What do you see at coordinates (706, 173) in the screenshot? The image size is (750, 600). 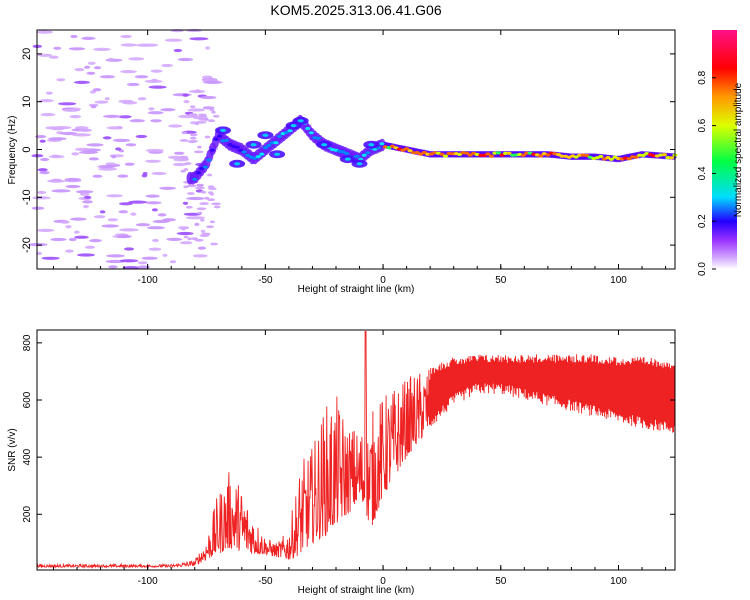 I see `colorbar-ticks: 0.0 0.2 0.4 0.6 0.8` at bounding box center [706, 173].